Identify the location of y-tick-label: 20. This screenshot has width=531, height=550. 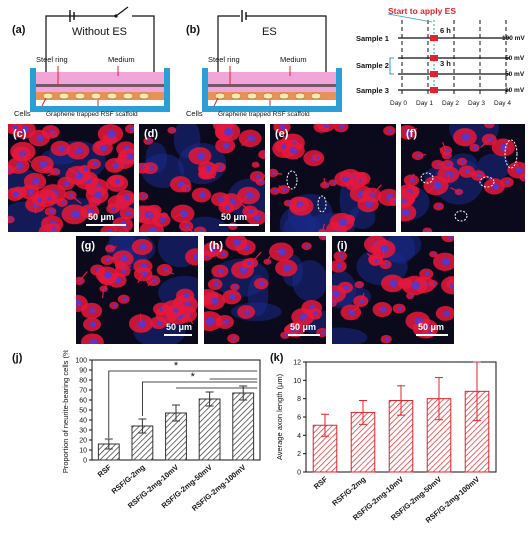
(83, 441).